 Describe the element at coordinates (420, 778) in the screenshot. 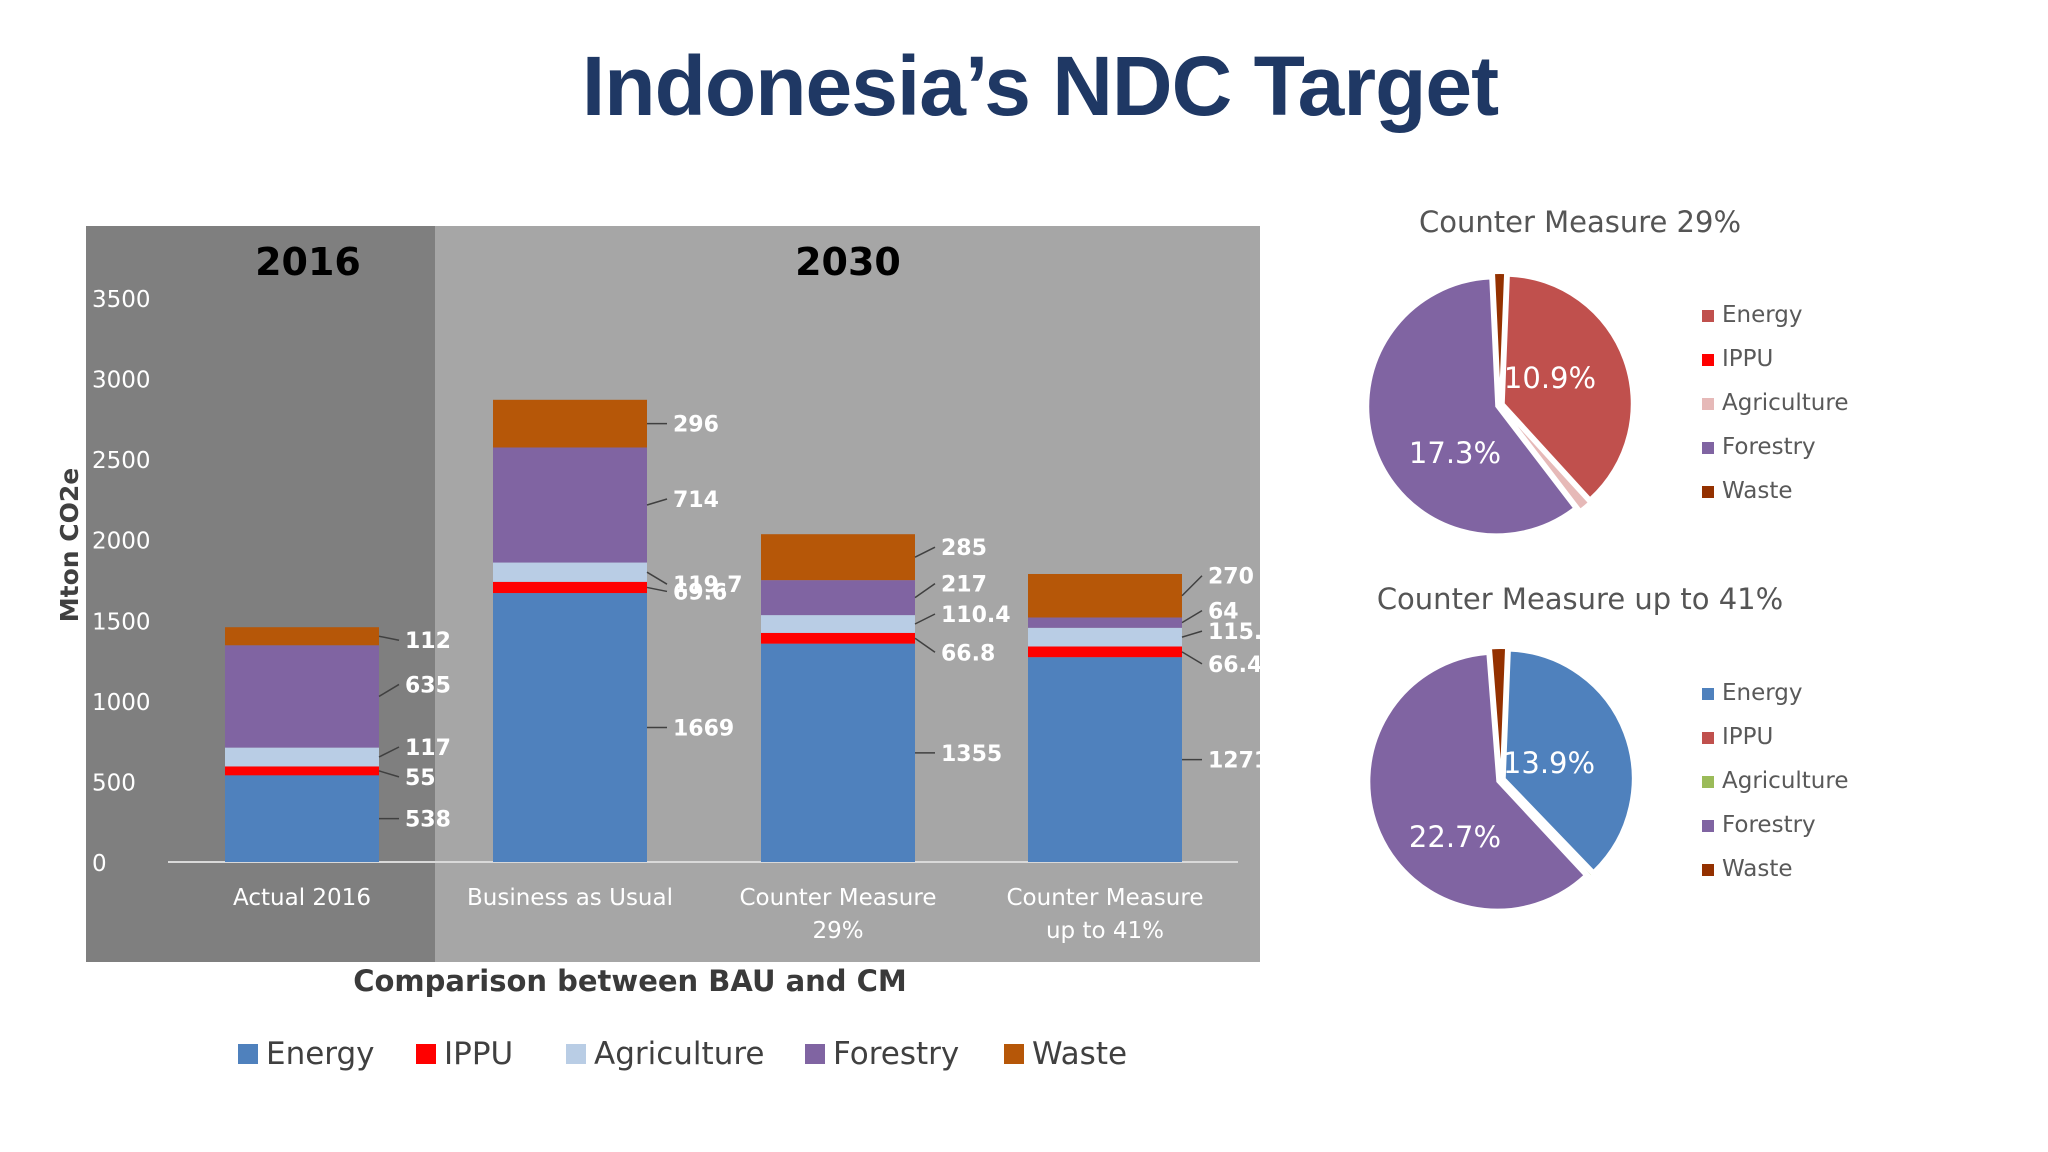

I see `data-label-ippu: 55` at that location.